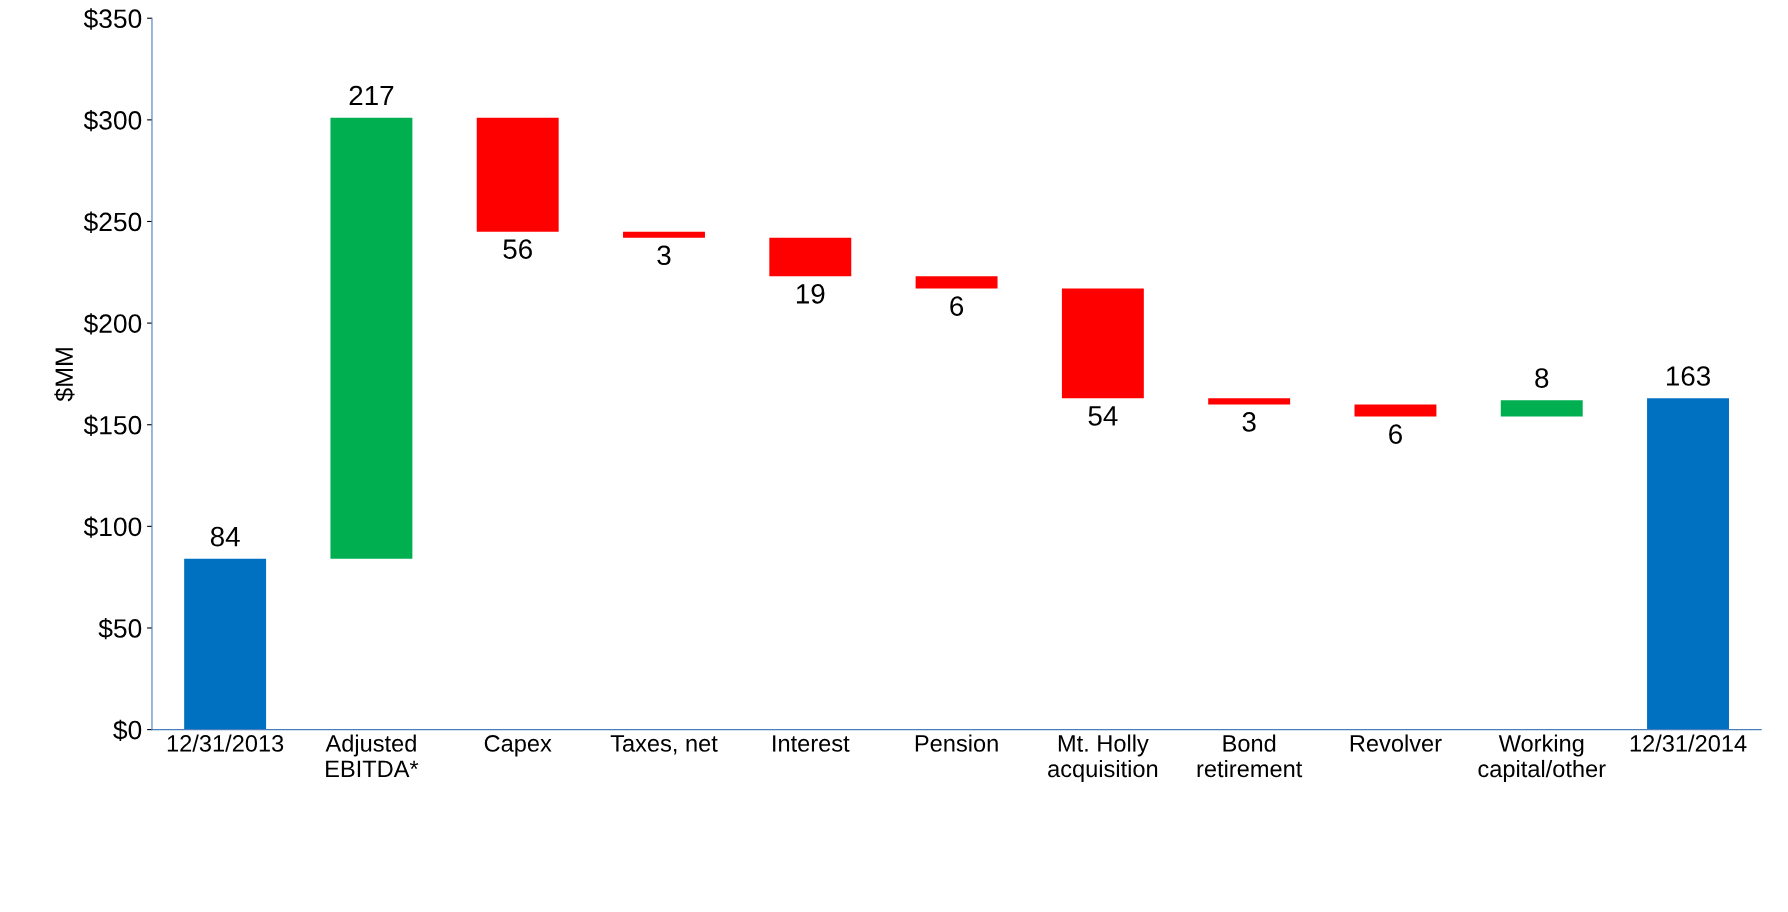 The height and width of the screenshot is (912, 1788). What do you see at coordinates (112, 324) in the screenshot?
I see `y-tick-label: $200` at bounding box center [112, 324].